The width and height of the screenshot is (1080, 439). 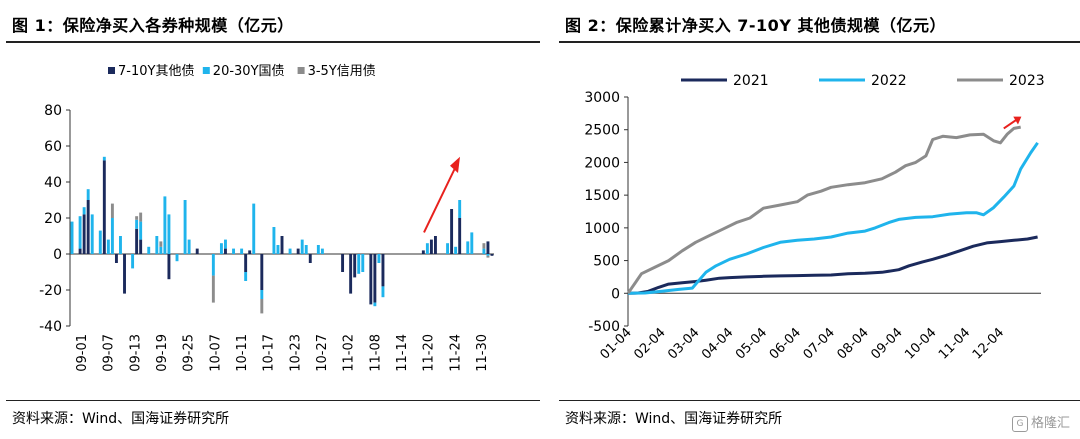 I want to click on x-tick-label: 09-25, so click(x=189, y=353).